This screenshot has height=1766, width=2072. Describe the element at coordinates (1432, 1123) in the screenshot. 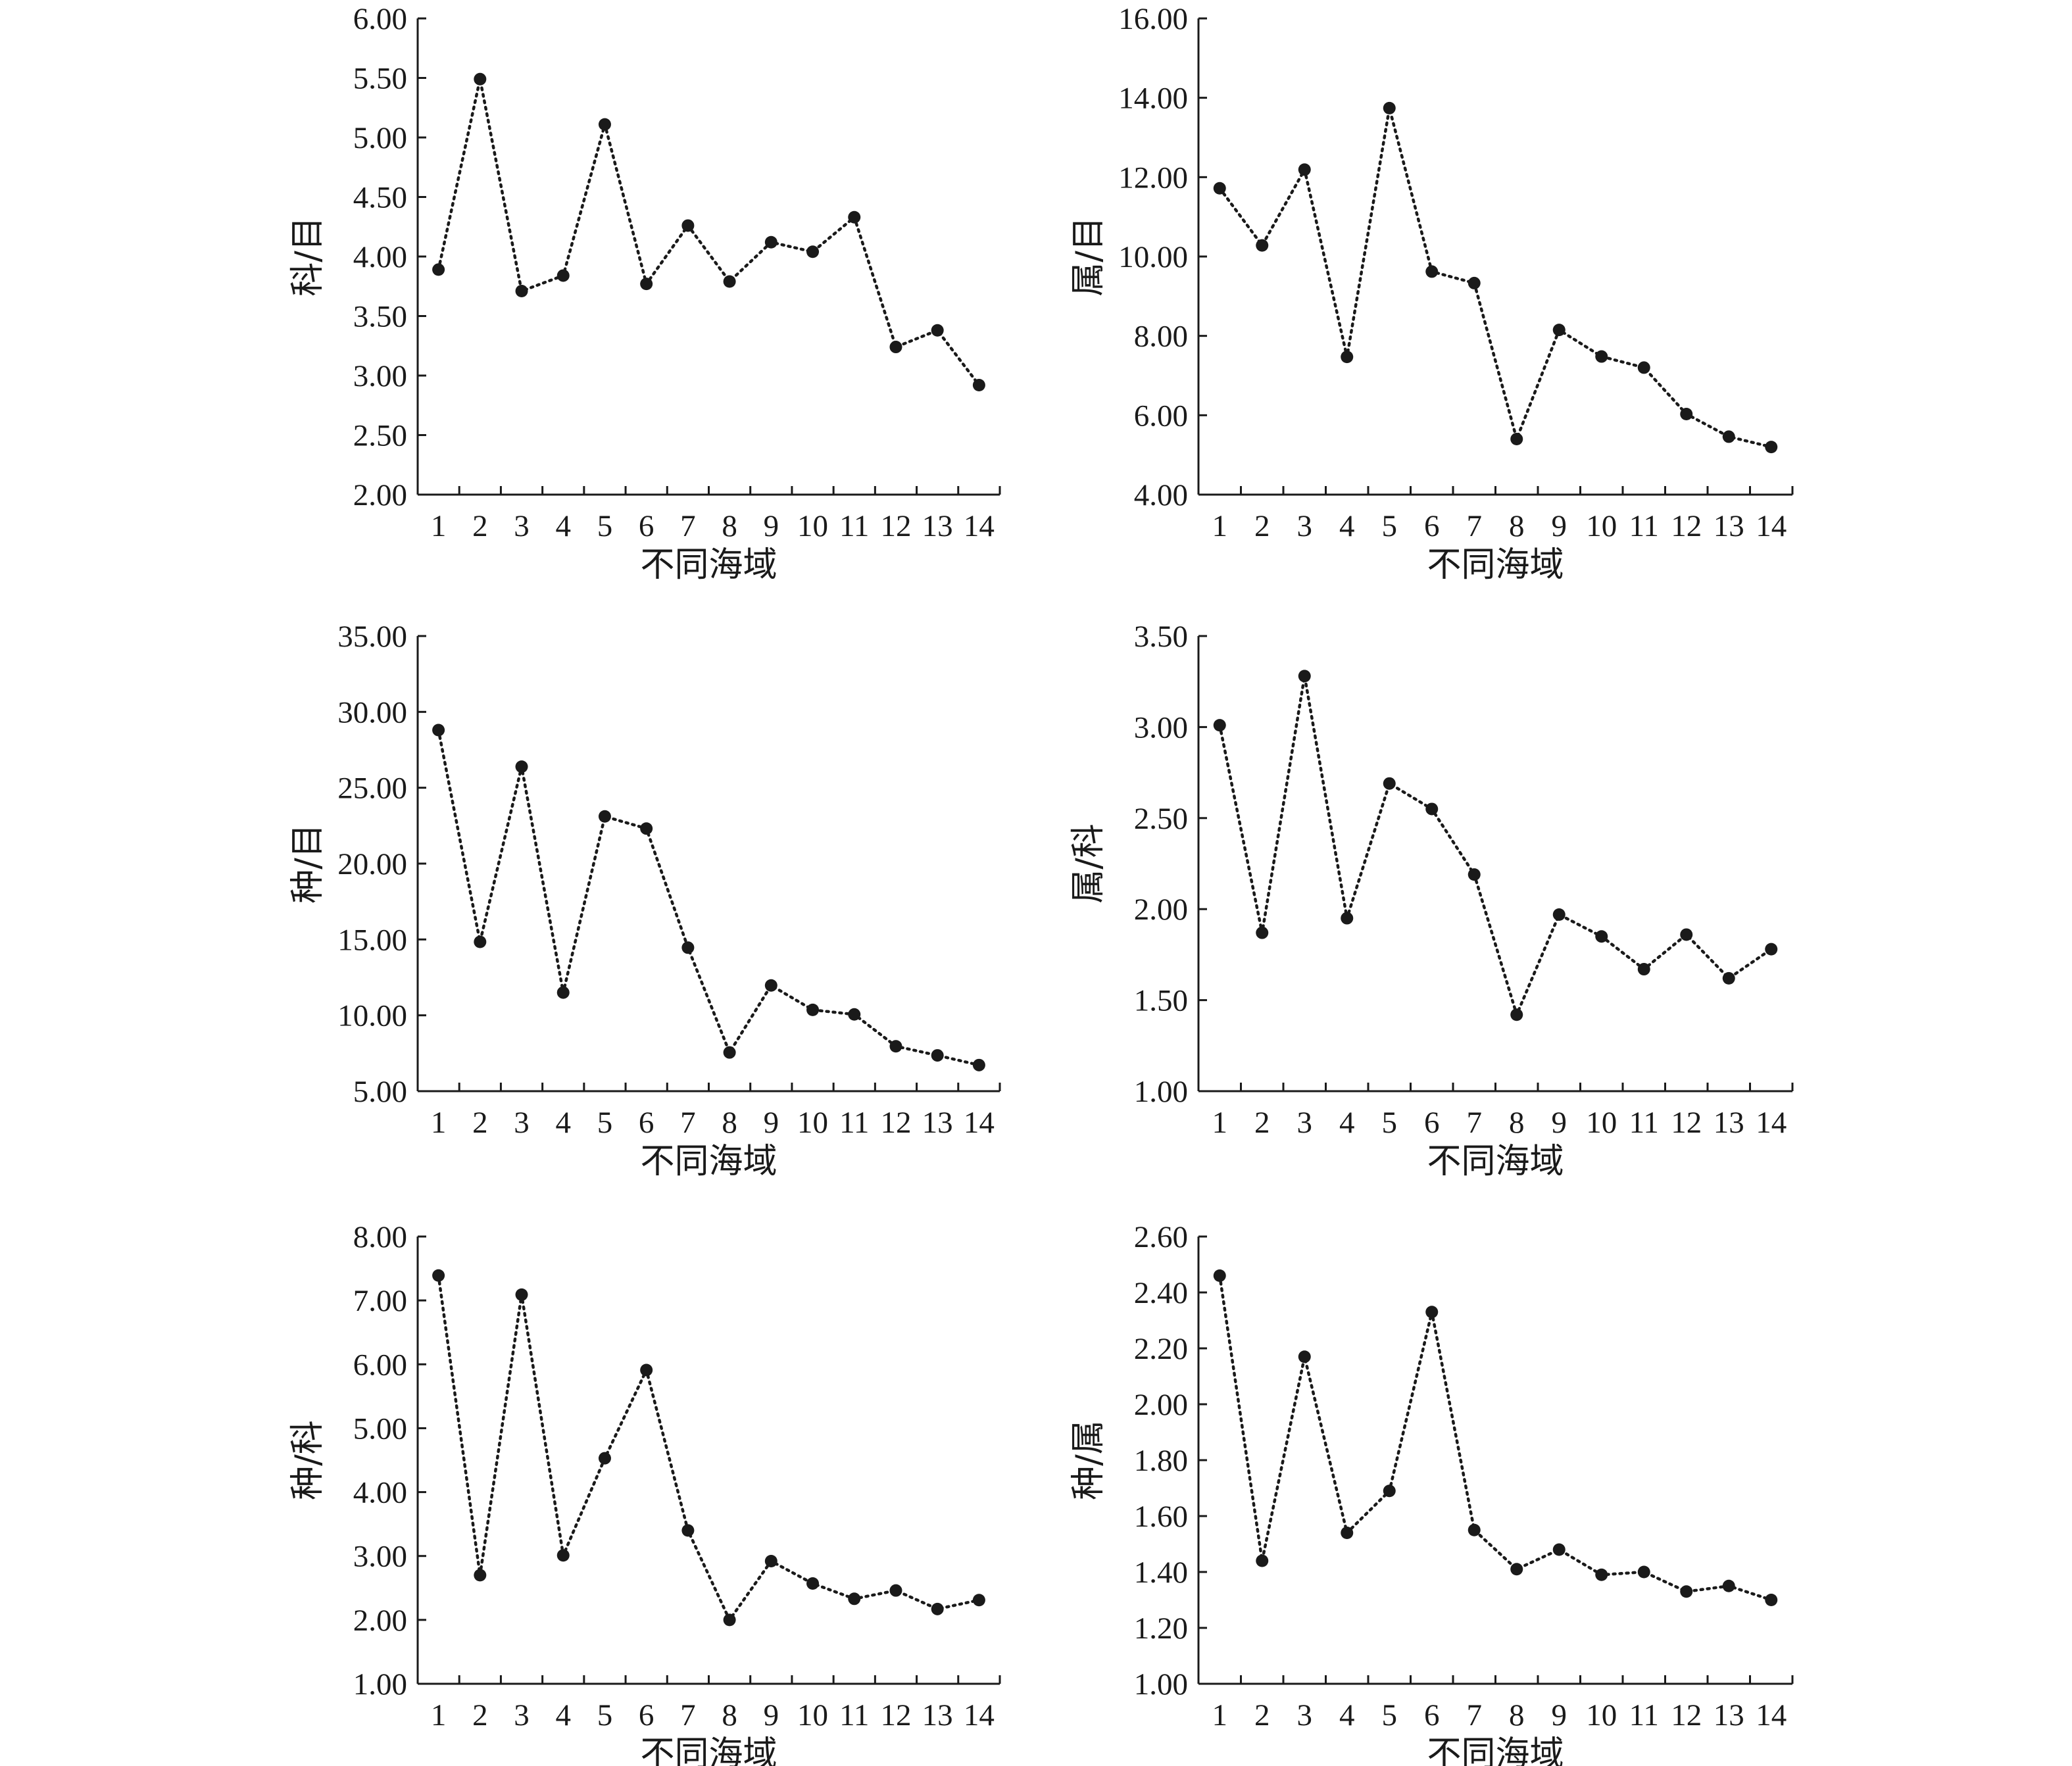

I see `x-tick-label: 6` at that location.